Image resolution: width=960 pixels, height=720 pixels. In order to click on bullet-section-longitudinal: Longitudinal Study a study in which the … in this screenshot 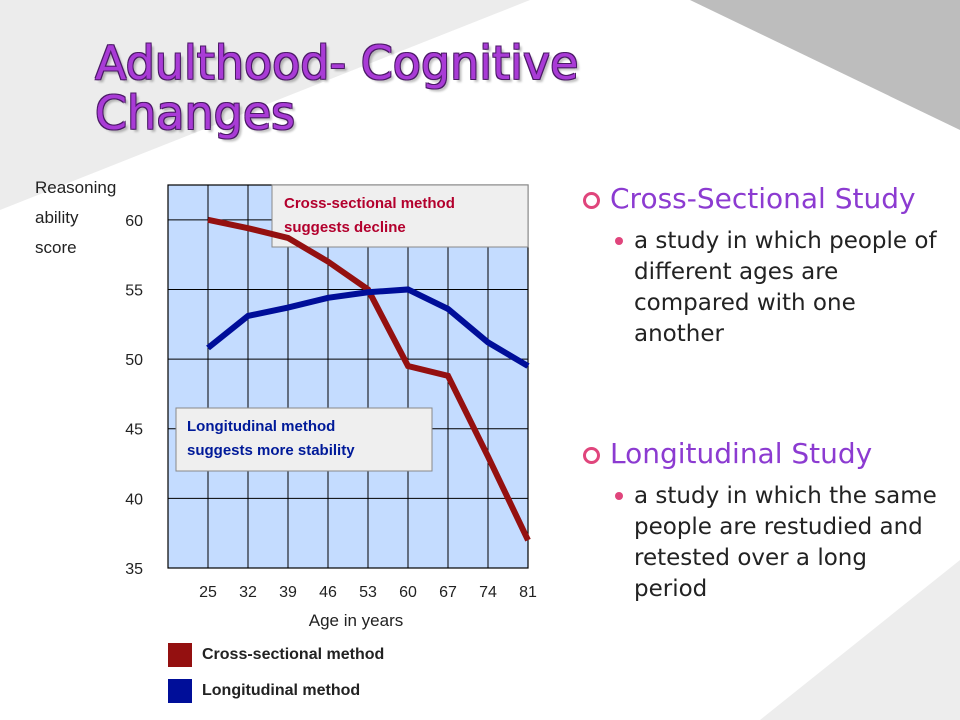, I will do `click(763, 521)`.